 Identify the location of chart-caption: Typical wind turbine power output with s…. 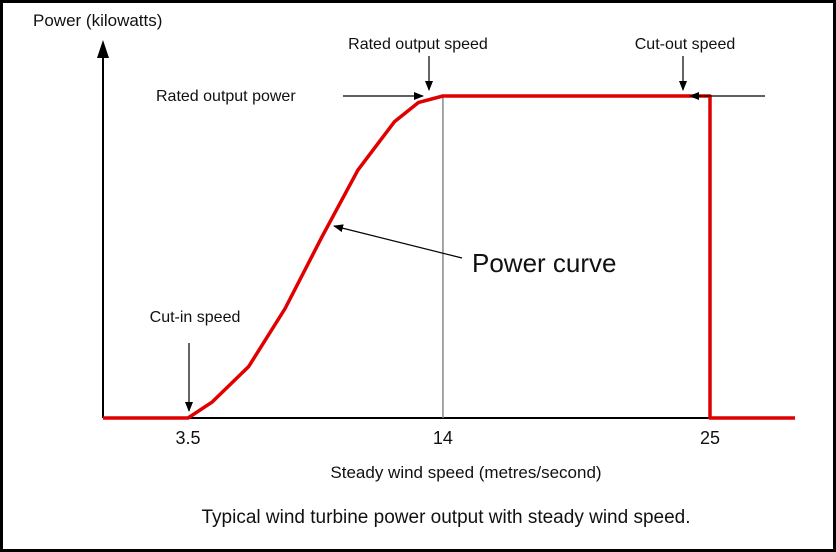
(446, 517).